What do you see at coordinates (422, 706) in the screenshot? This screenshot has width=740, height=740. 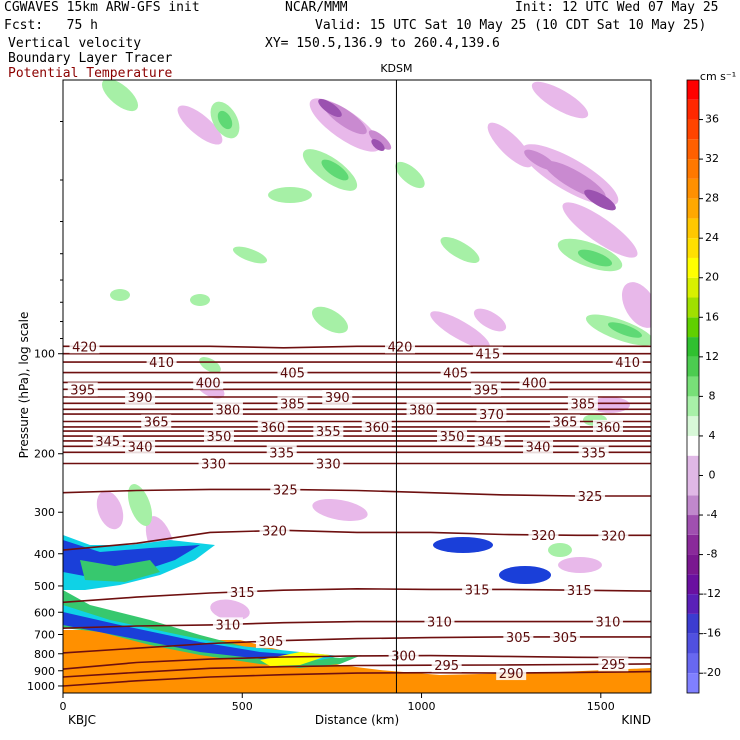 I see `x-tick-label: 1000` at bounding box center [422, 706].